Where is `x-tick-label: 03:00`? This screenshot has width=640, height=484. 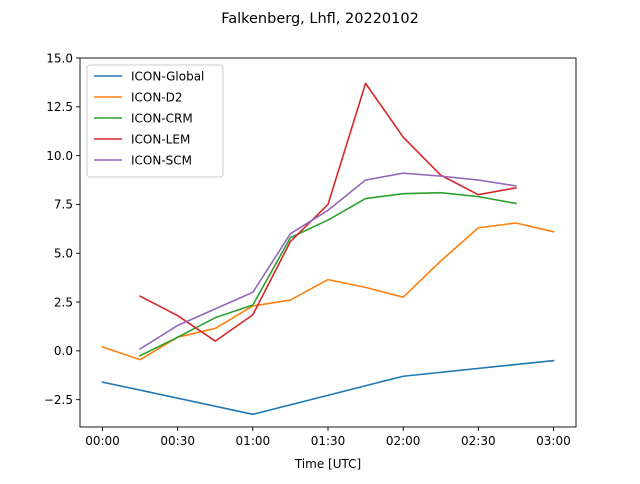 x-tick-label: 03:00 is located at coordinates (553, 441).